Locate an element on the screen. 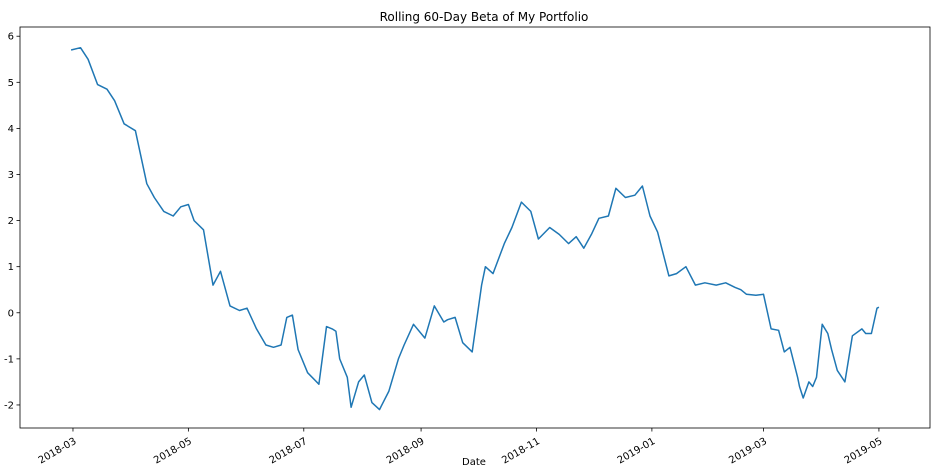 The image size is (944, 471). y-tick-label: 5 is located at coordinates (11, 83).